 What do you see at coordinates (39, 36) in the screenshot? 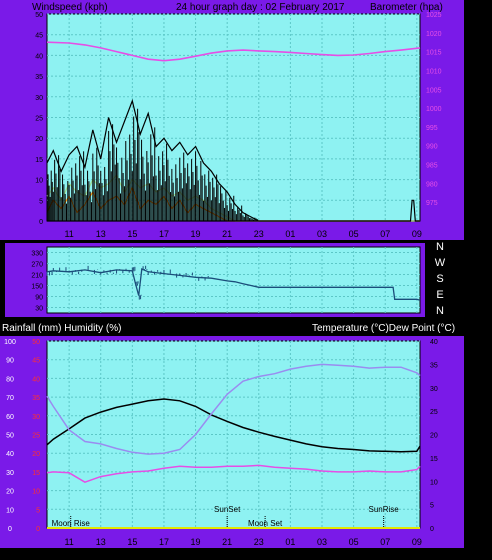
I see `wind-y-tick: 45` at bounding box center [39, 36].